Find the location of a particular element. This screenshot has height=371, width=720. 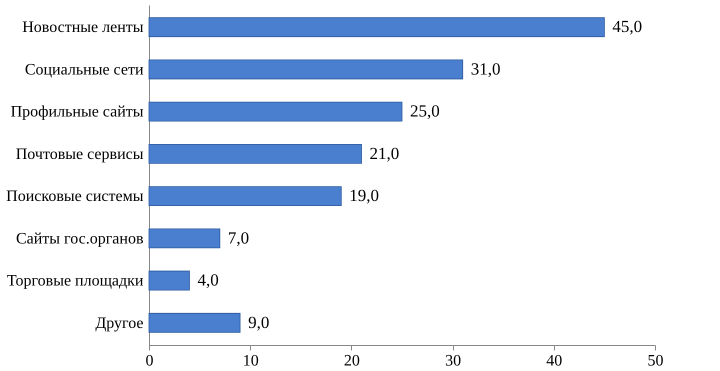

data-label: 19,0 is located at coordinates (364, 196).